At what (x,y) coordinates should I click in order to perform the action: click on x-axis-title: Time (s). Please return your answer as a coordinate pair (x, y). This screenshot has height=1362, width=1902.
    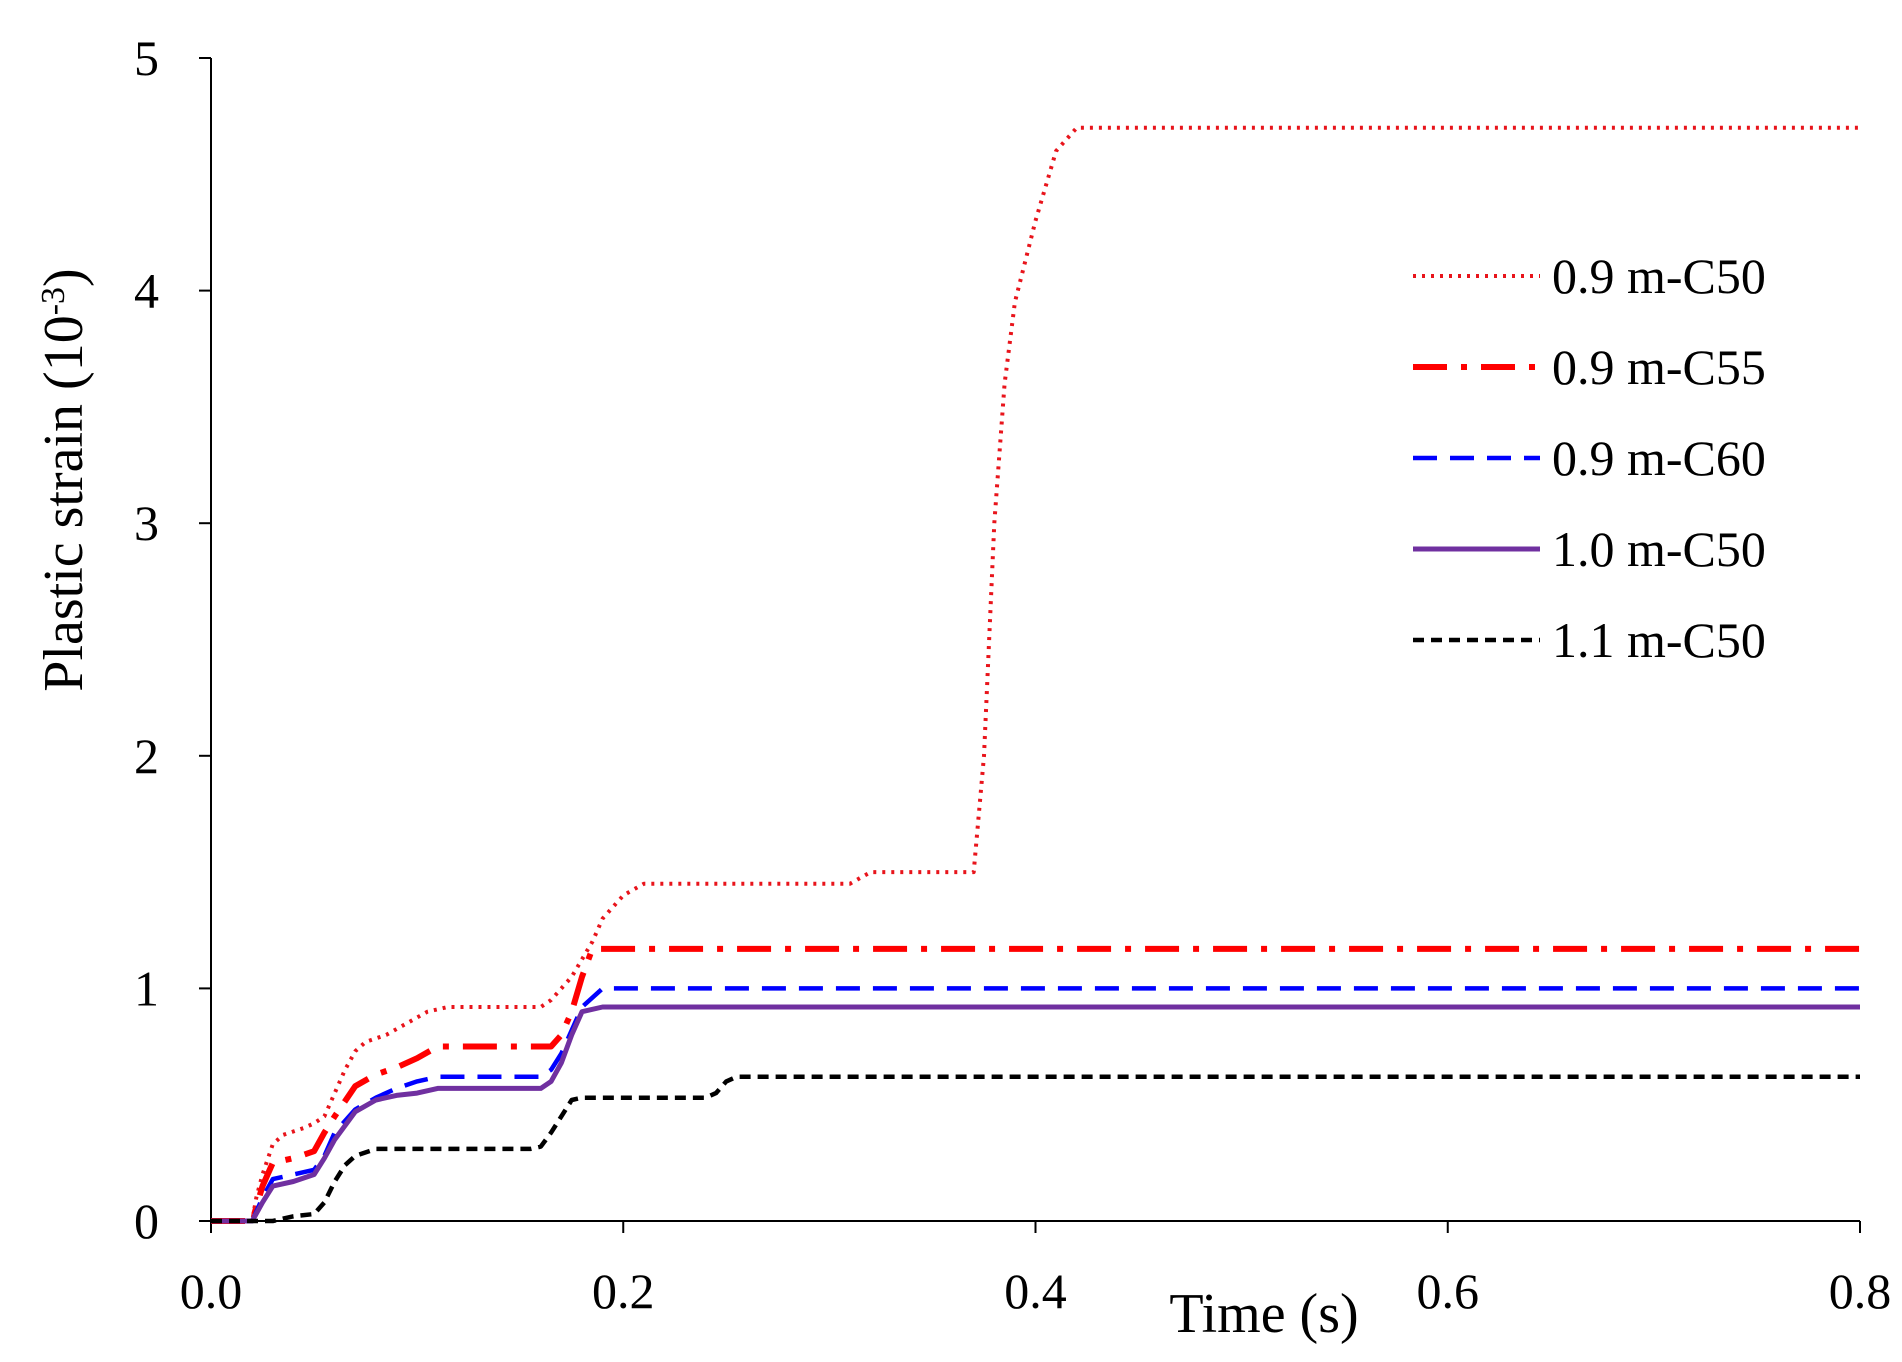
    Looking at the image, I should click on (1263, 1314).